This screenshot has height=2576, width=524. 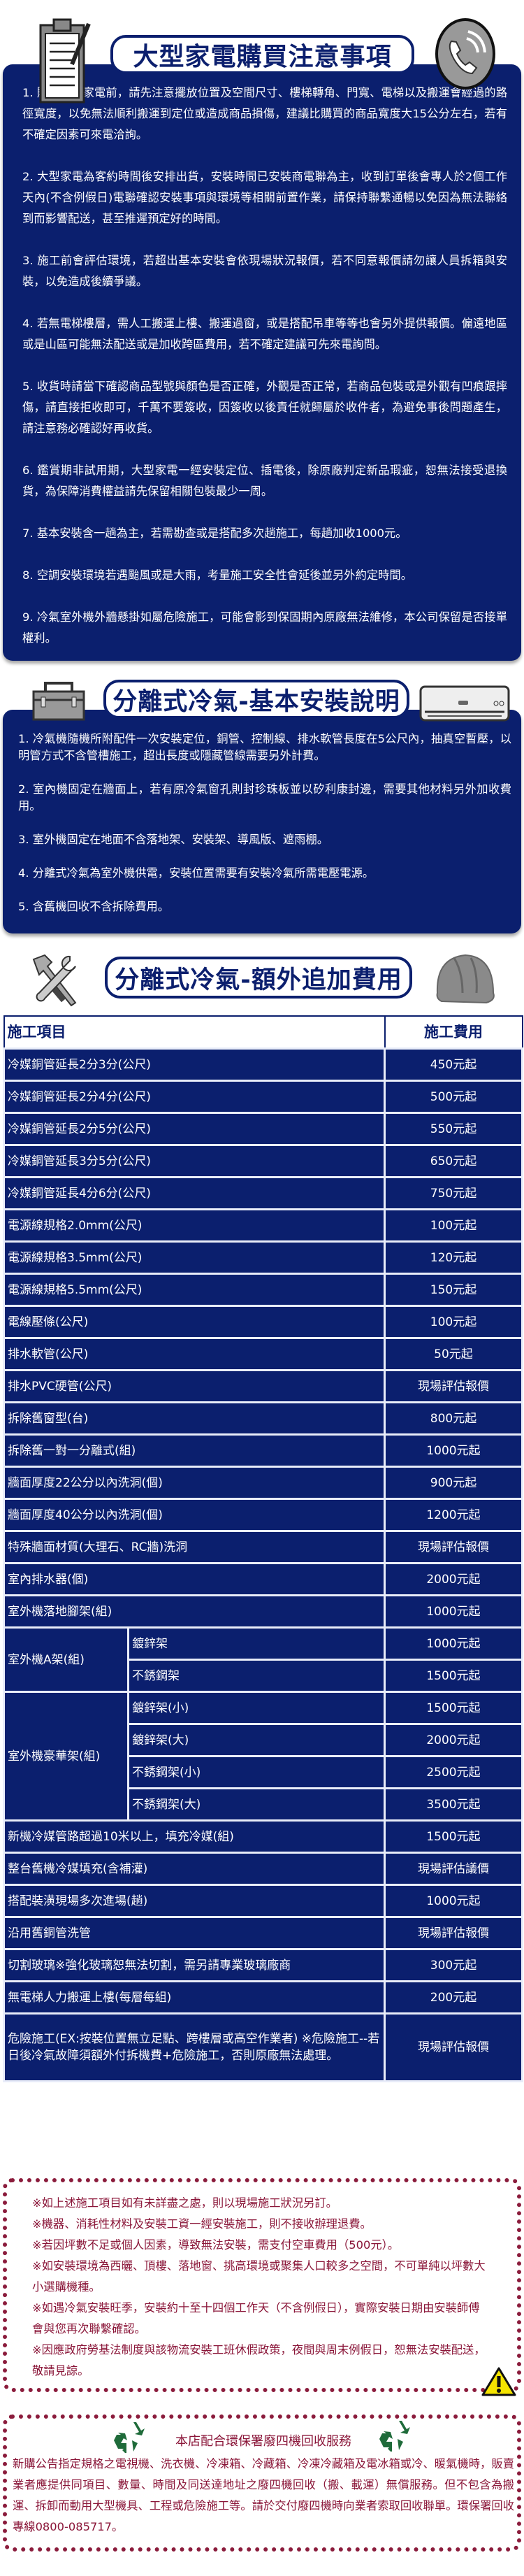 What do you see at coordinates (54, 980) in the screenshot?
I see `tools-icon` at bounding box center [54, 980].